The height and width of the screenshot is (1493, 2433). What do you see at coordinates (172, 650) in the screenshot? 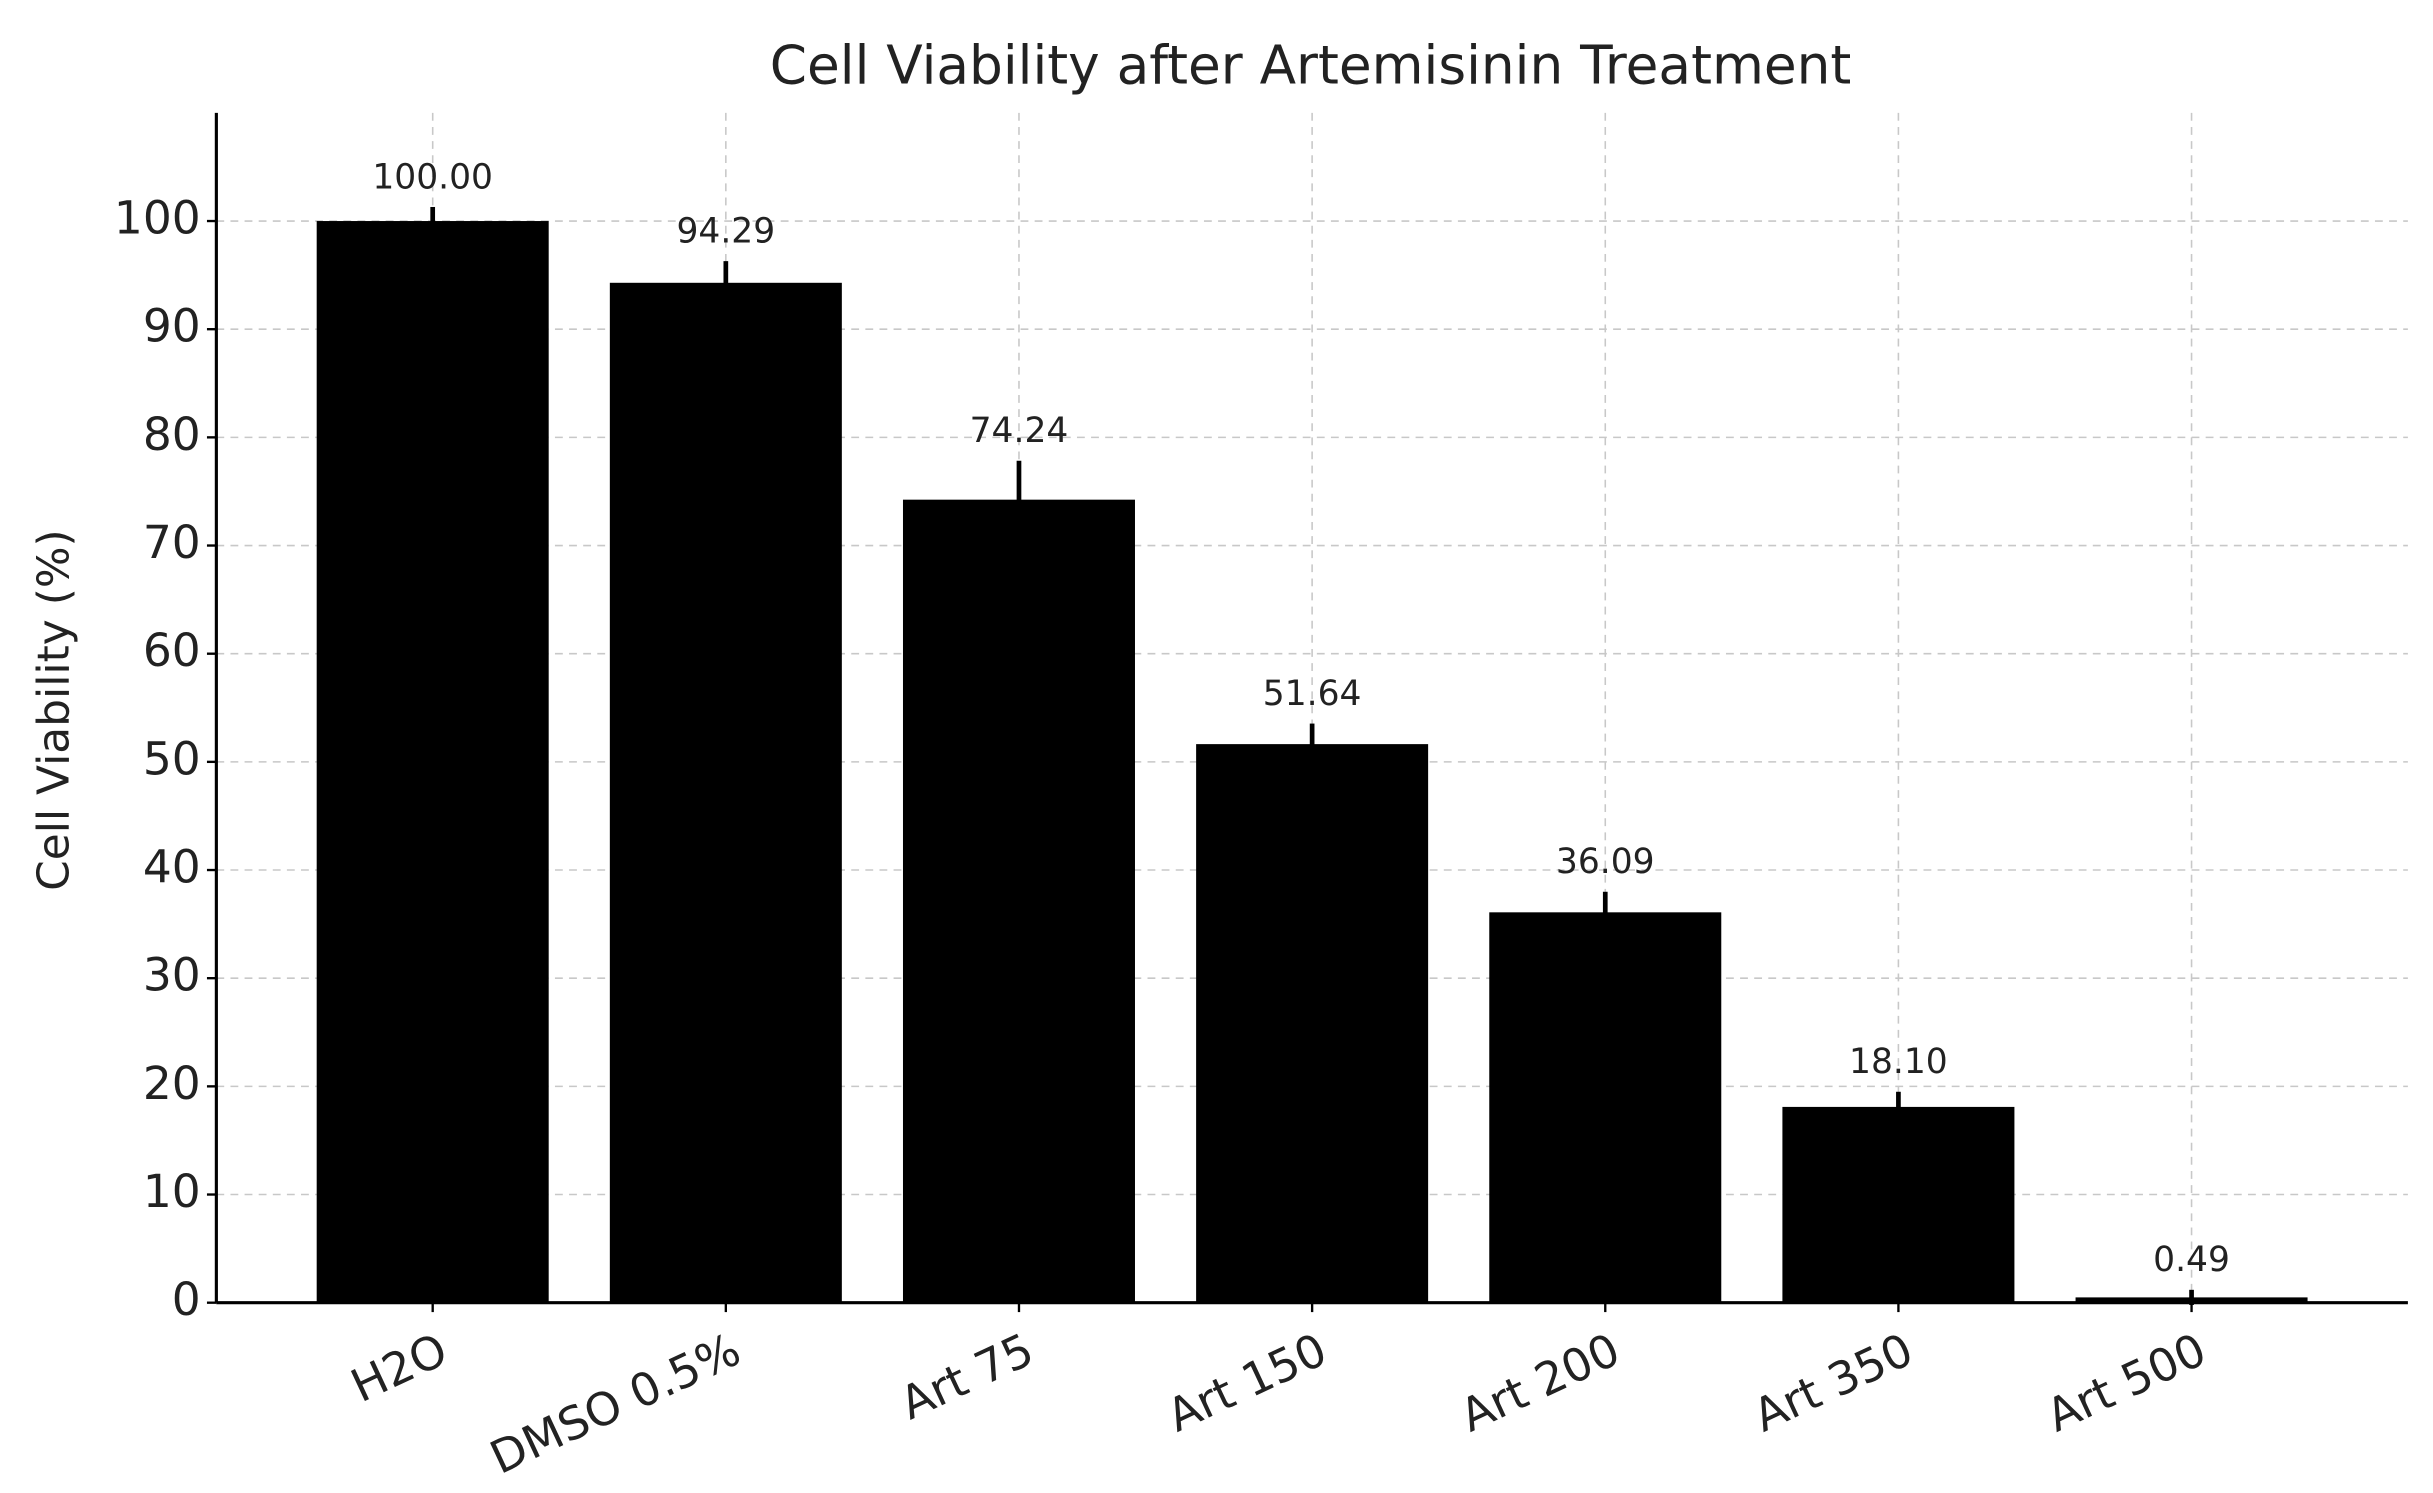
I see `y-tick-label: 60` at bounding box center [172, 650].